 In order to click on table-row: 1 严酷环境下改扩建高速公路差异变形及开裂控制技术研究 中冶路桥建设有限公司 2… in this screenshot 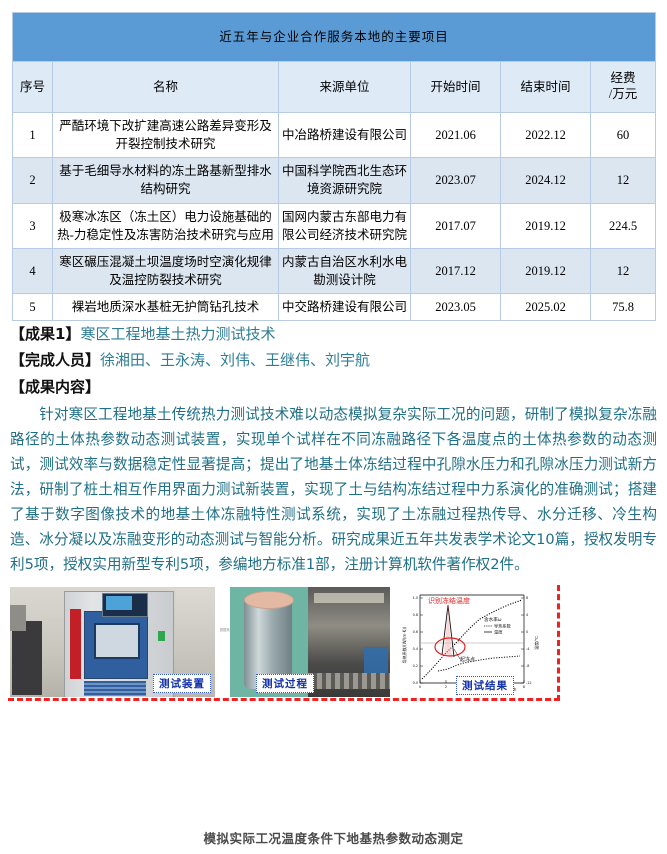, I will do `click(334, 135)`.